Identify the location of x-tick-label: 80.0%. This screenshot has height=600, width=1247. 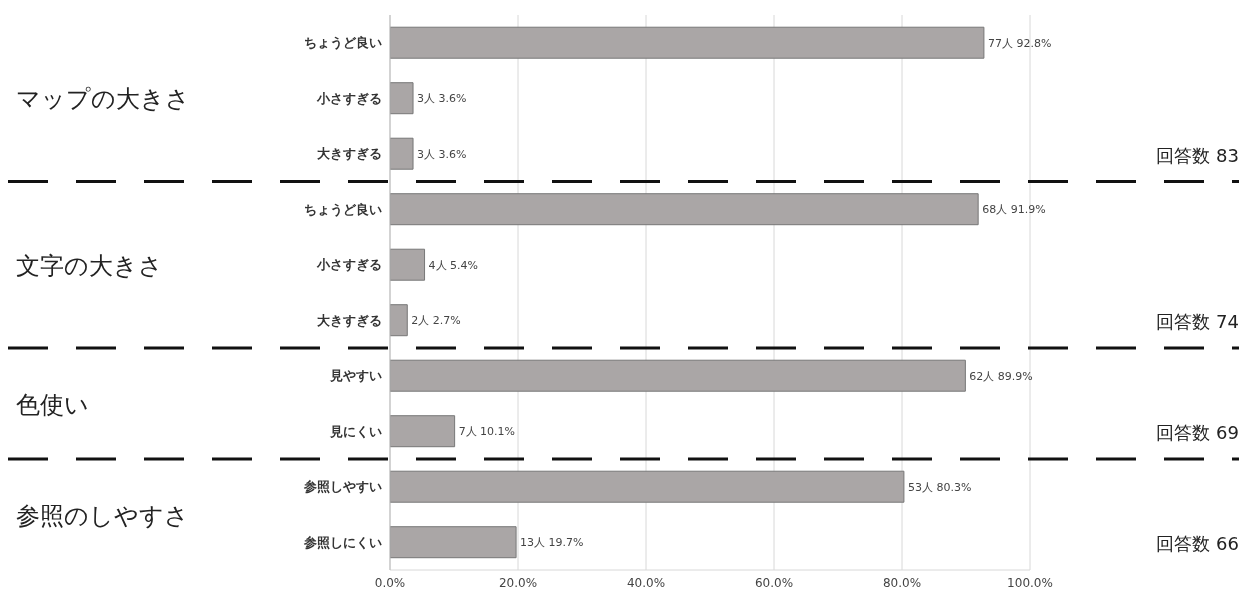
(902, 582).